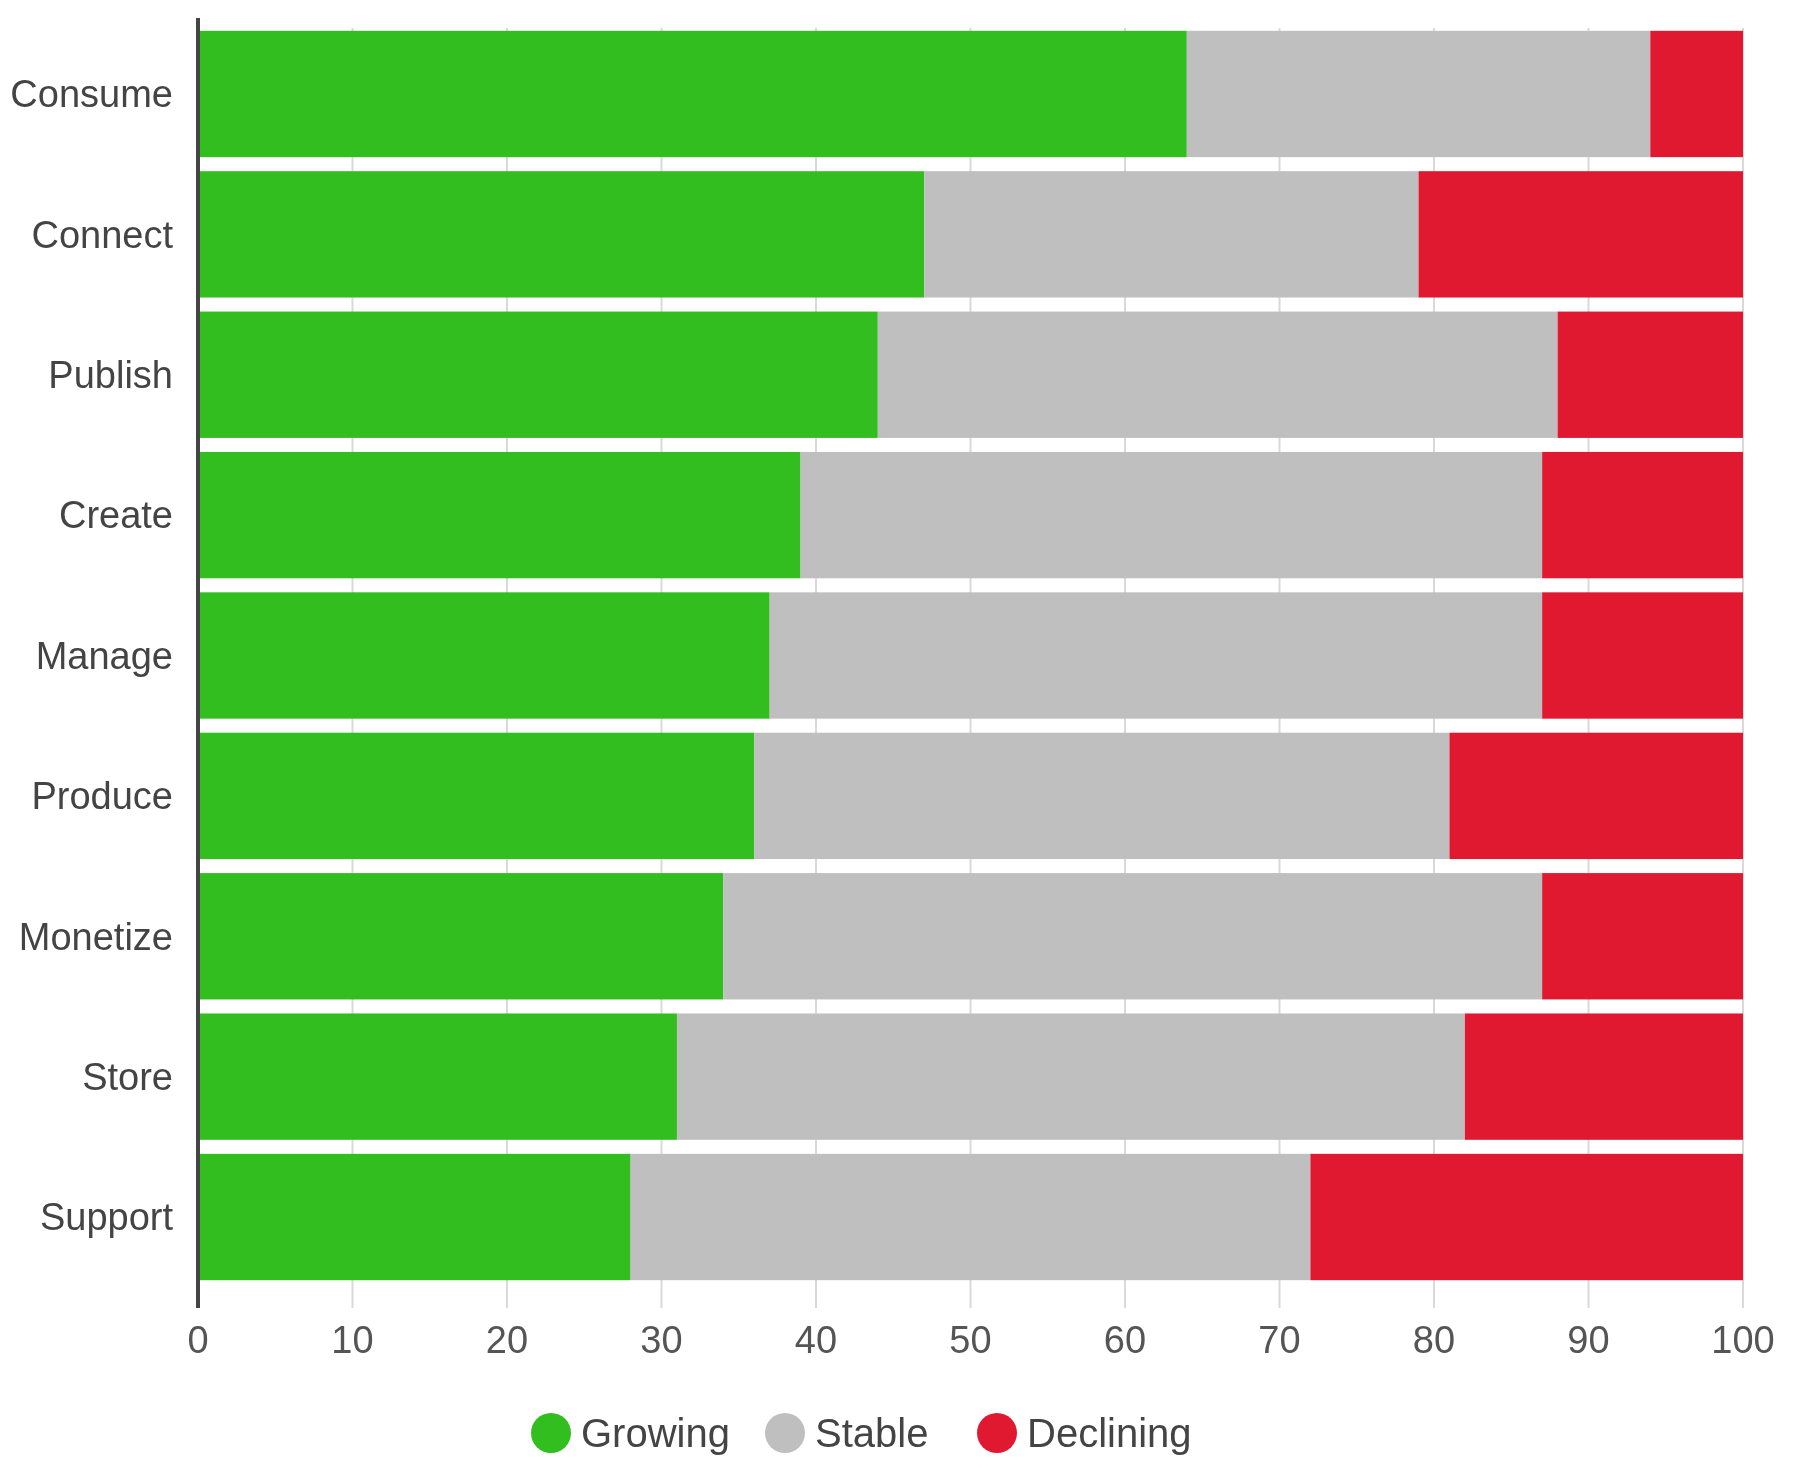 This screenshot has height=1479, width=1797. What do you see at coordinates (115, 515) in the screenshot?
I see `y-tick-label: Create` at bounding box center [115, 515].